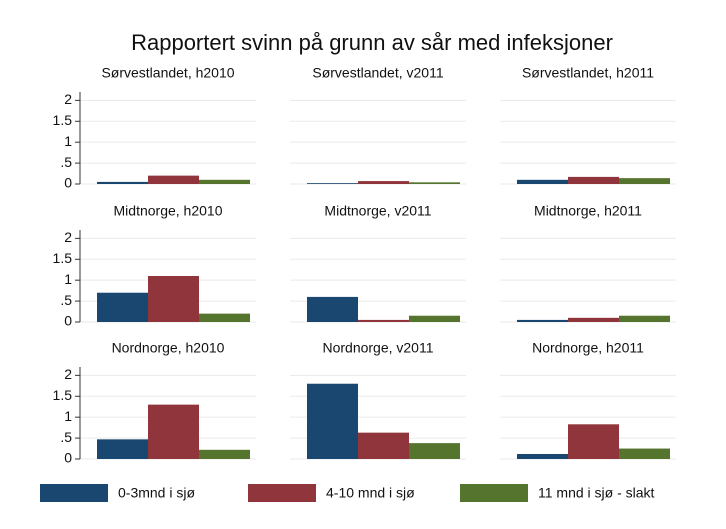 This screenshot has height=529, width=726. What do you see at coordinates (377, 211) in the screenshot?
I see `panel-title: Midtnorge, v2011` at bounding box center [377, 211].